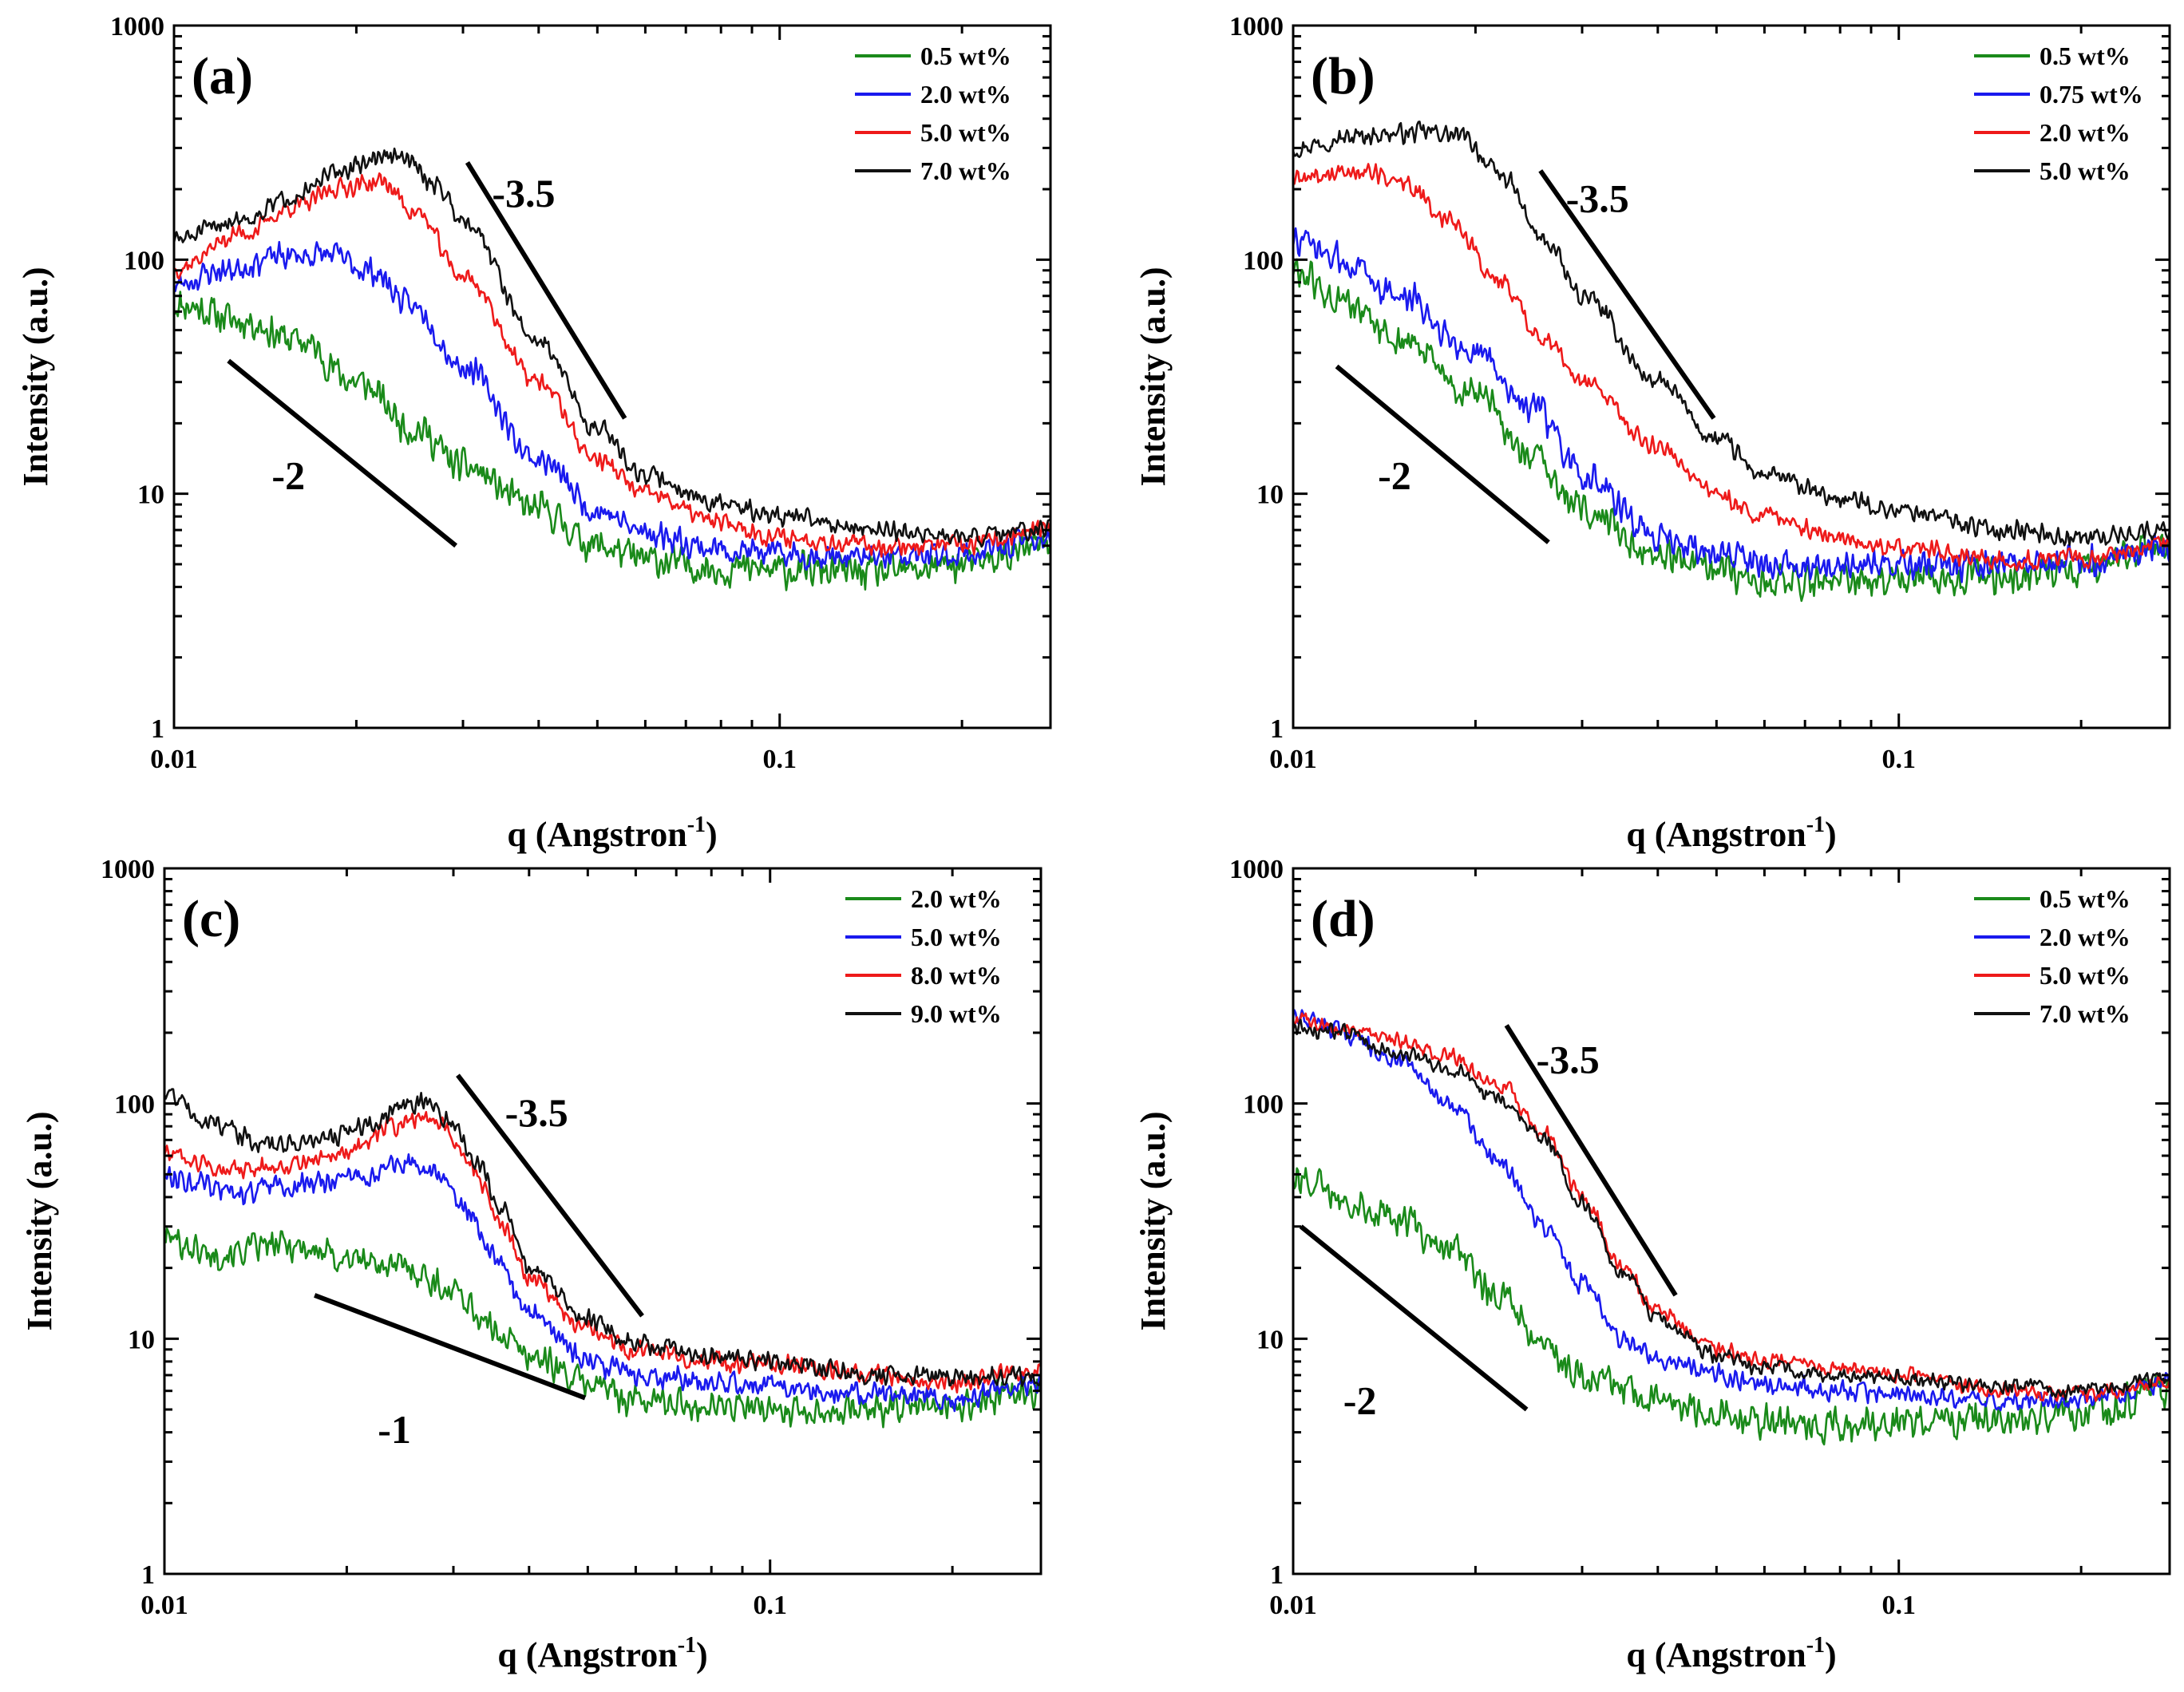  I want to click on panel-label: (a), so click(222, 76).